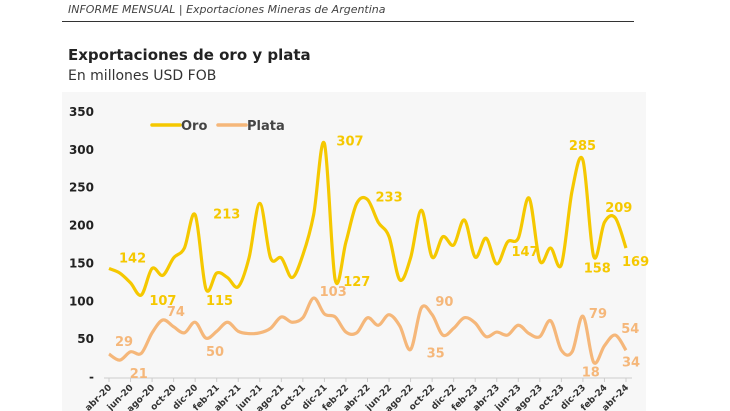 This screenshot has width=730, height=411. I want to click on header-divider, so click(348, 21).